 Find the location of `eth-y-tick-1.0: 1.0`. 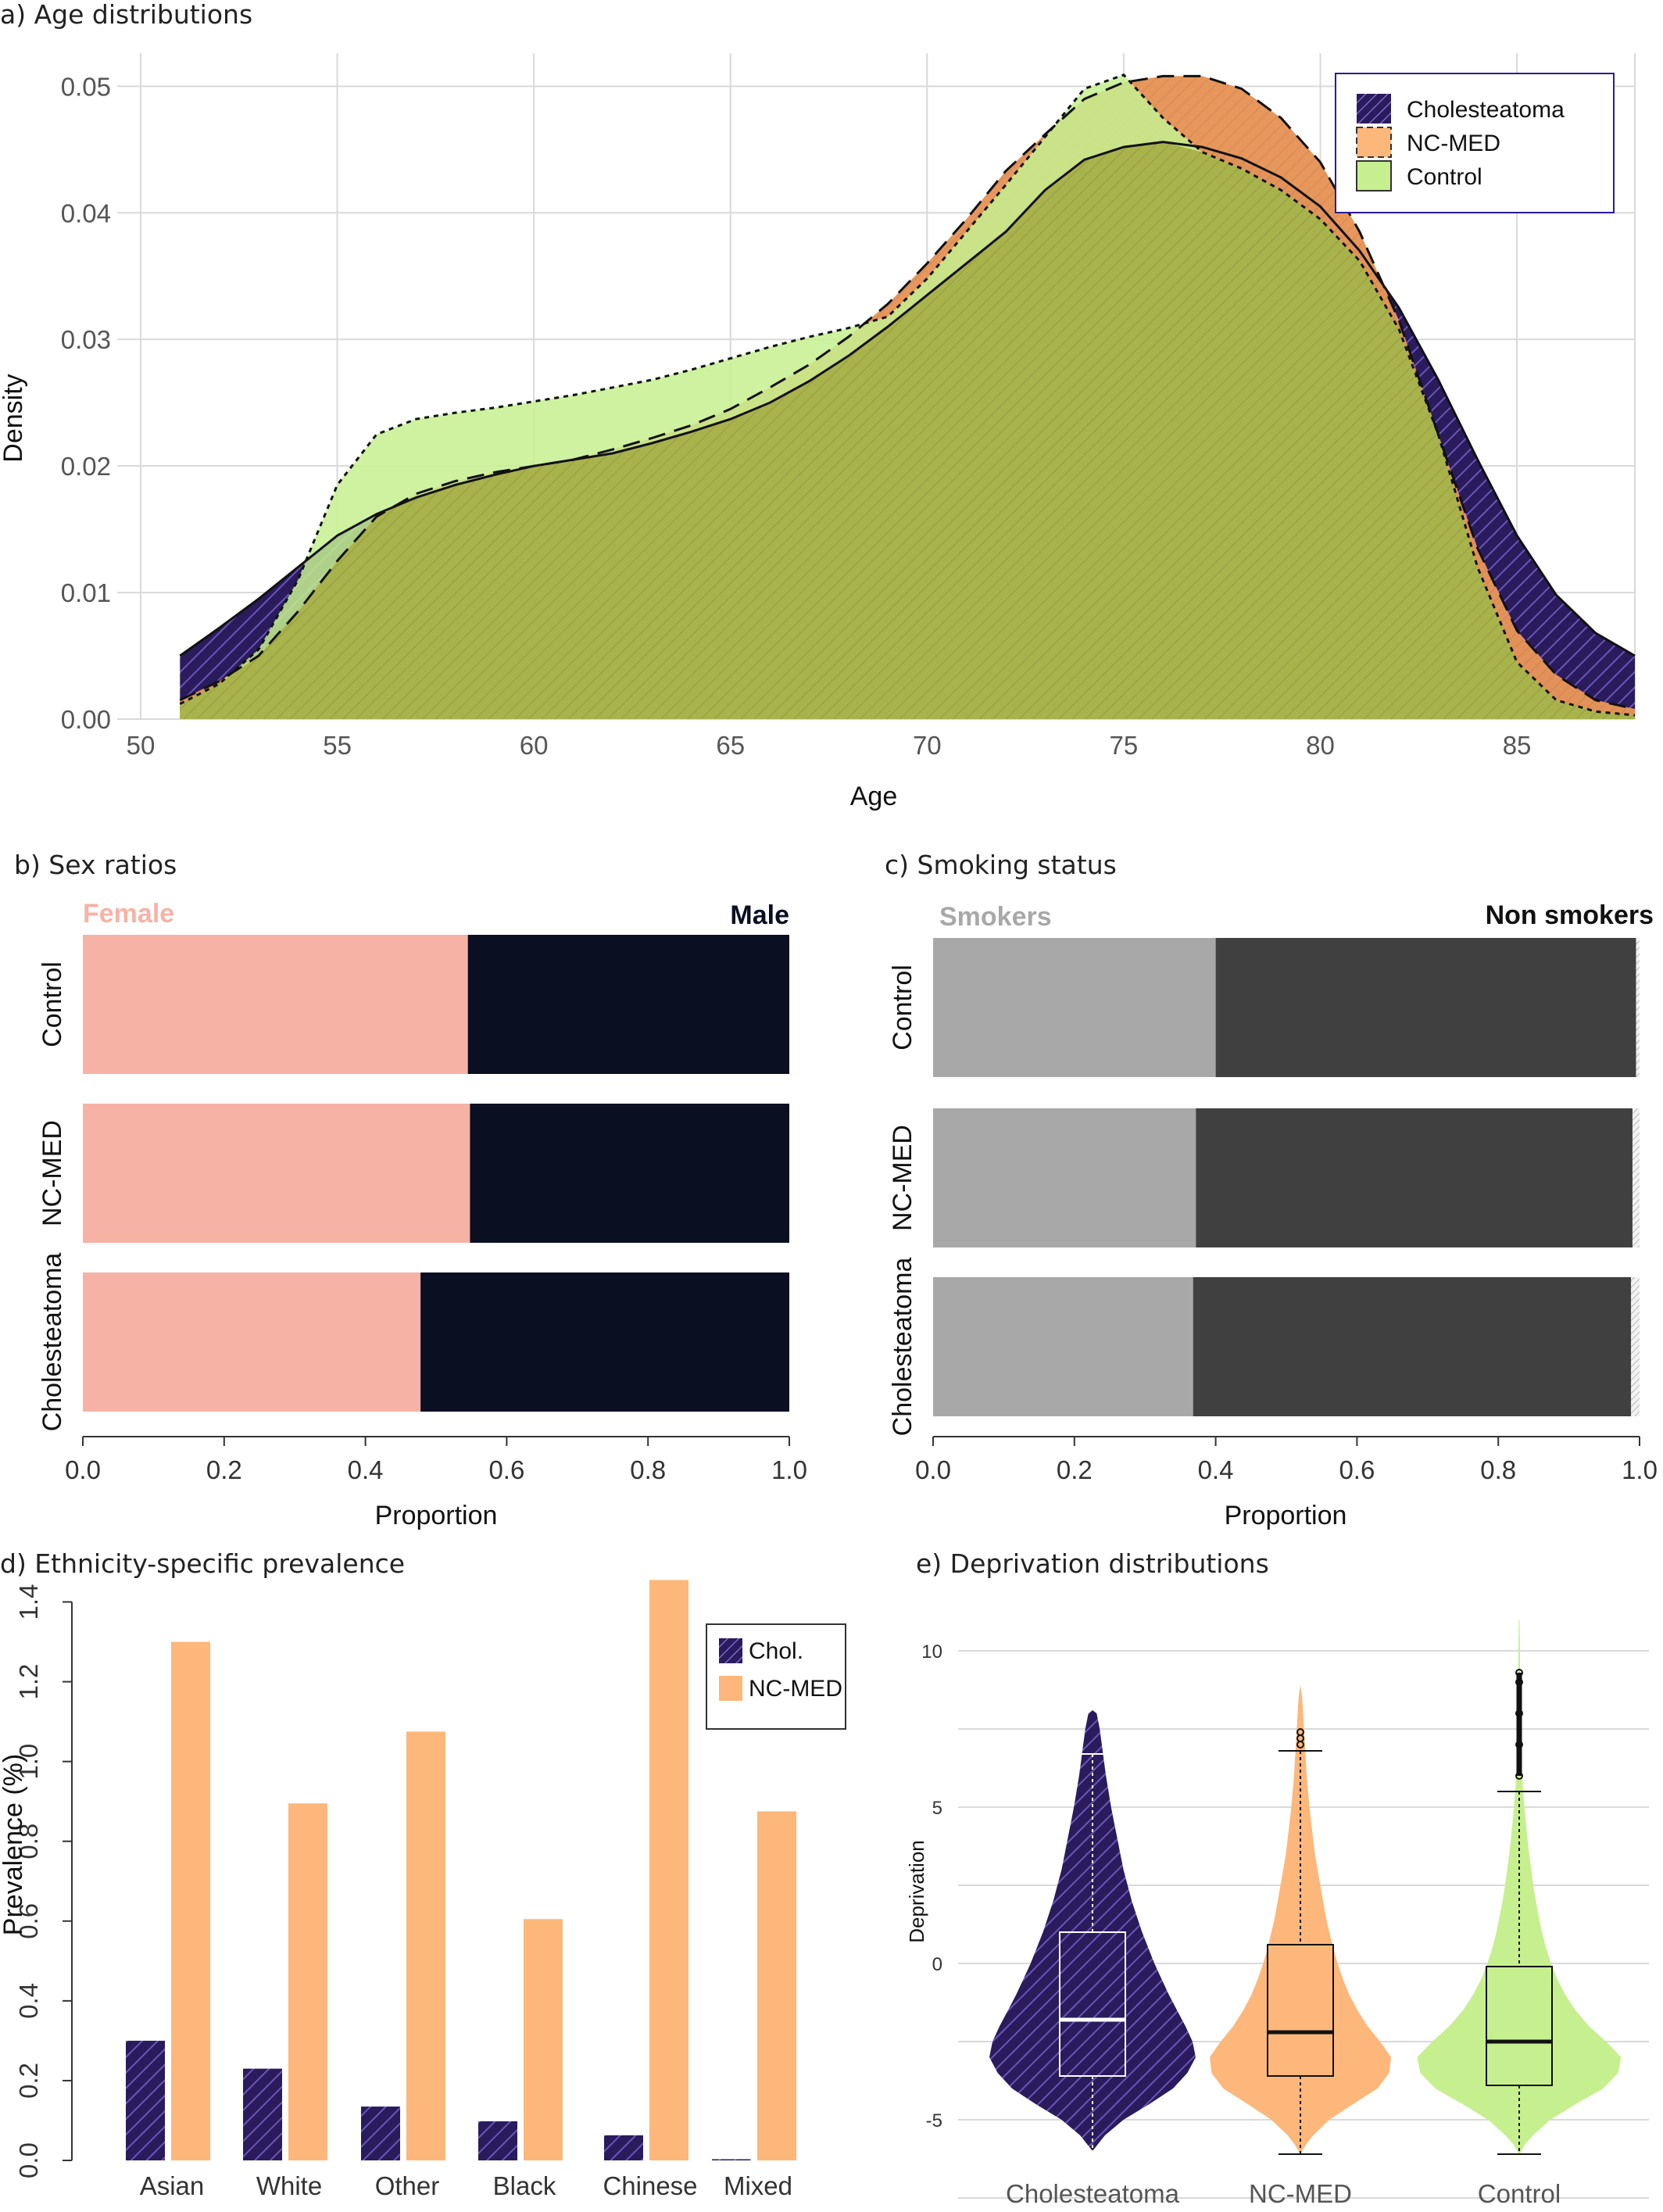

eth-y-tick-1.0: 1.0 is located at coordinates (28, 1762).